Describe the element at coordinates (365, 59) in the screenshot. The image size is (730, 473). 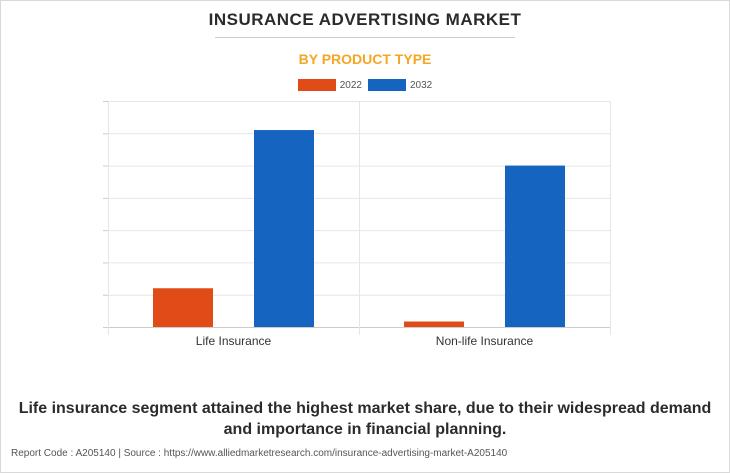
I see `chart-subtitle: BY PRODUCT TYPE` at that location.